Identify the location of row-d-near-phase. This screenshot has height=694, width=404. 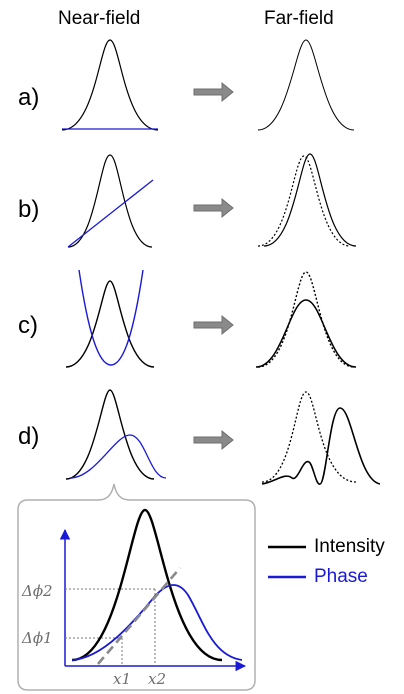
(118, 456).